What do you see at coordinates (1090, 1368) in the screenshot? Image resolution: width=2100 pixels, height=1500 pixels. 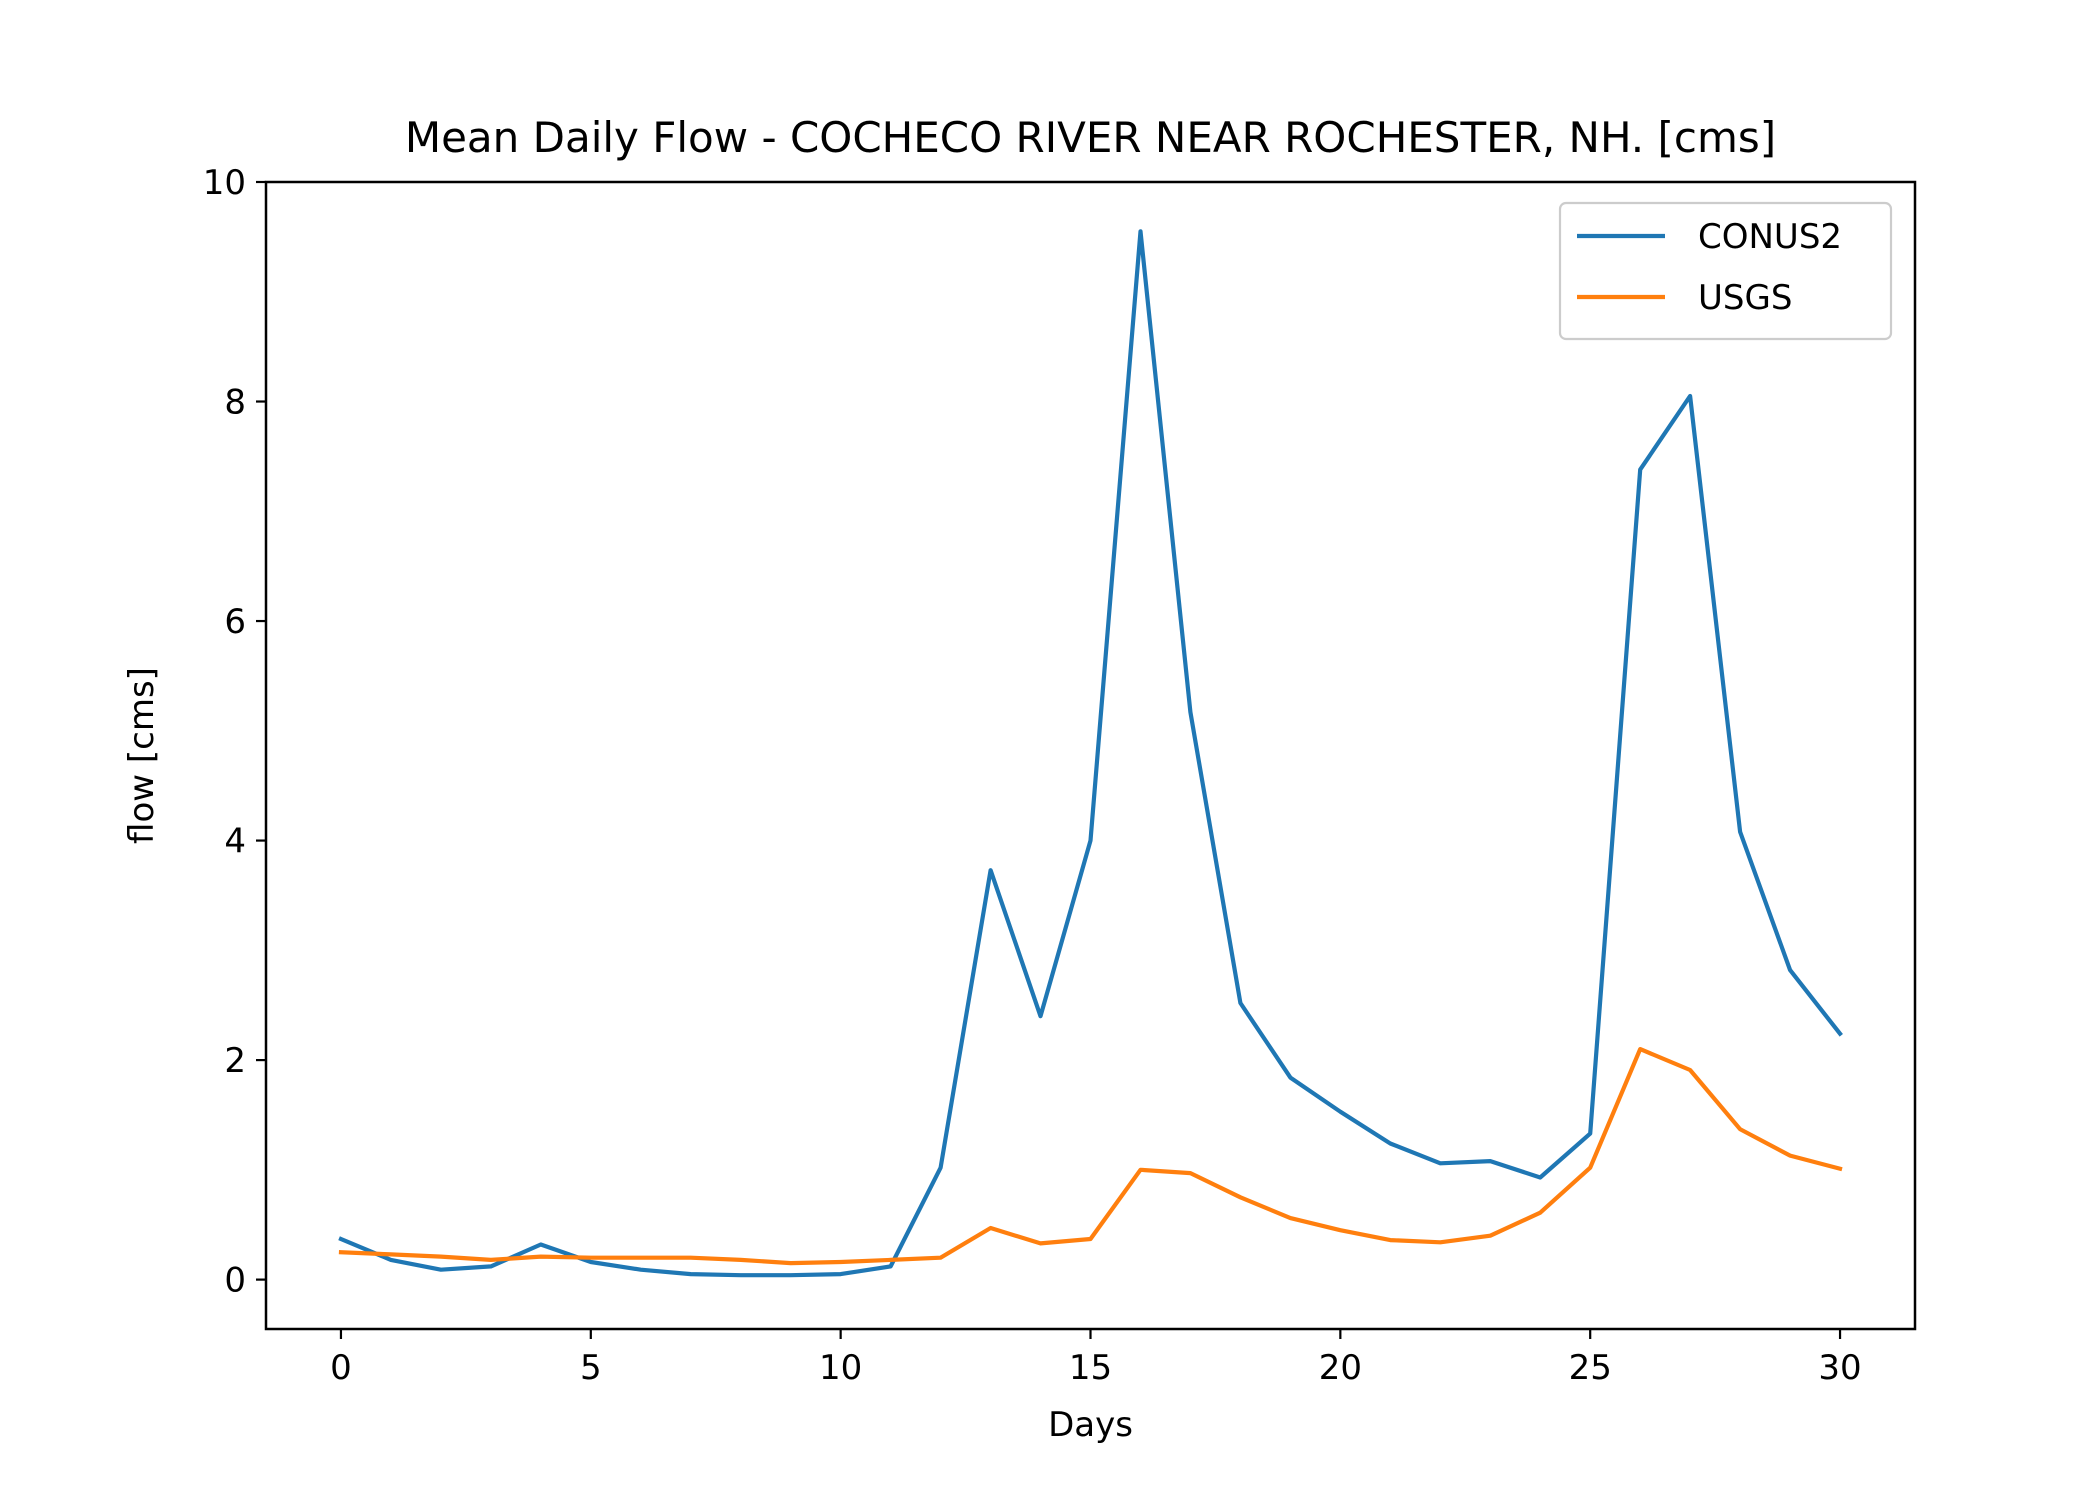 I see `x-tick-label: 15` at bounding box center [1090, 1368].